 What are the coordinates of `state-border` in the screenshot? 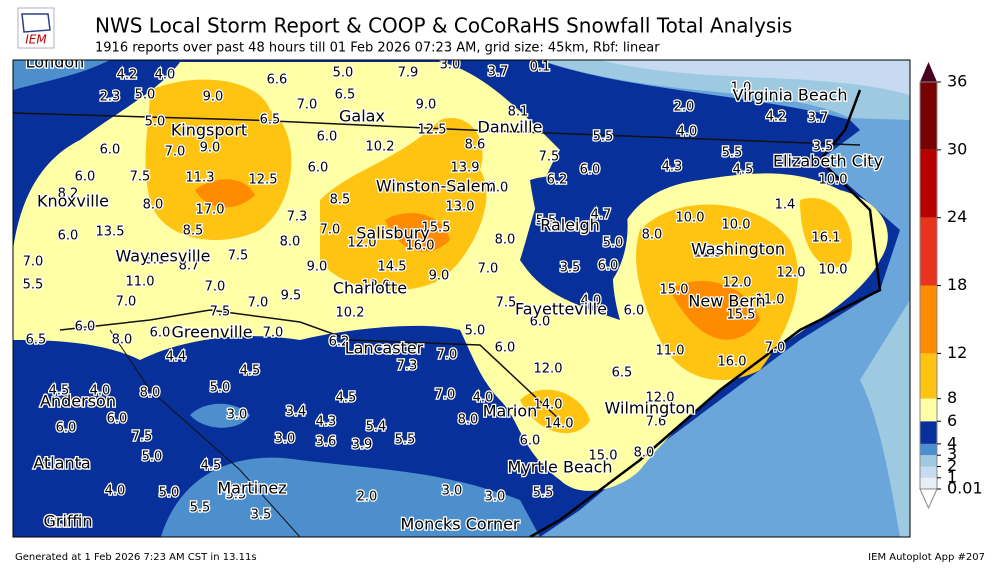 It's located at (310, 365).